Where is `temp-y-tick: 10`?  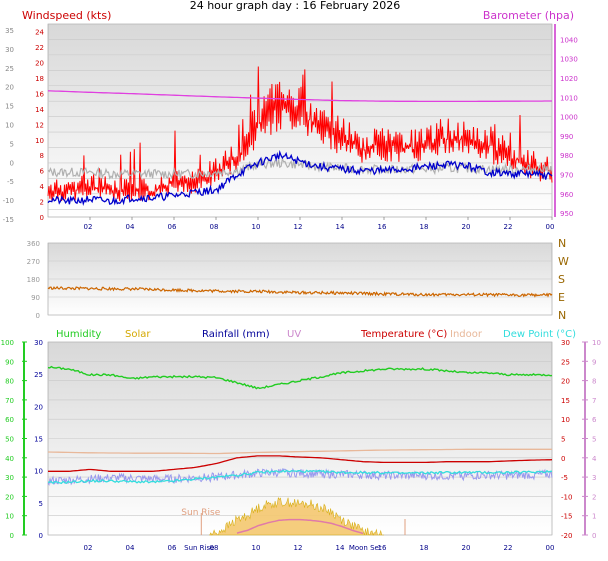
temp-y-tick: 10 is located at coordinates (565, 420).